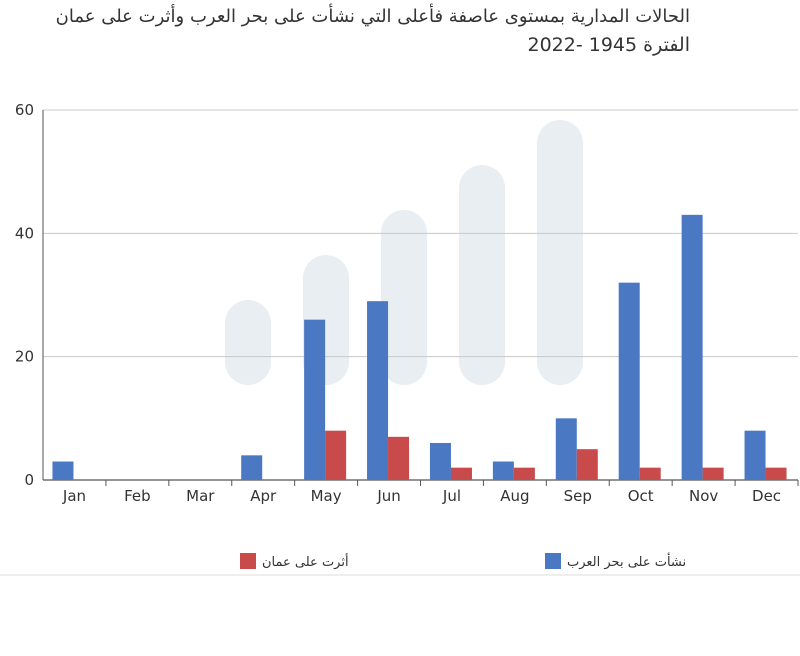  Describe the element at coordinates (305, 561) in the screenshot. I see `legend-label-oman: أثرت على عمان` at that location.